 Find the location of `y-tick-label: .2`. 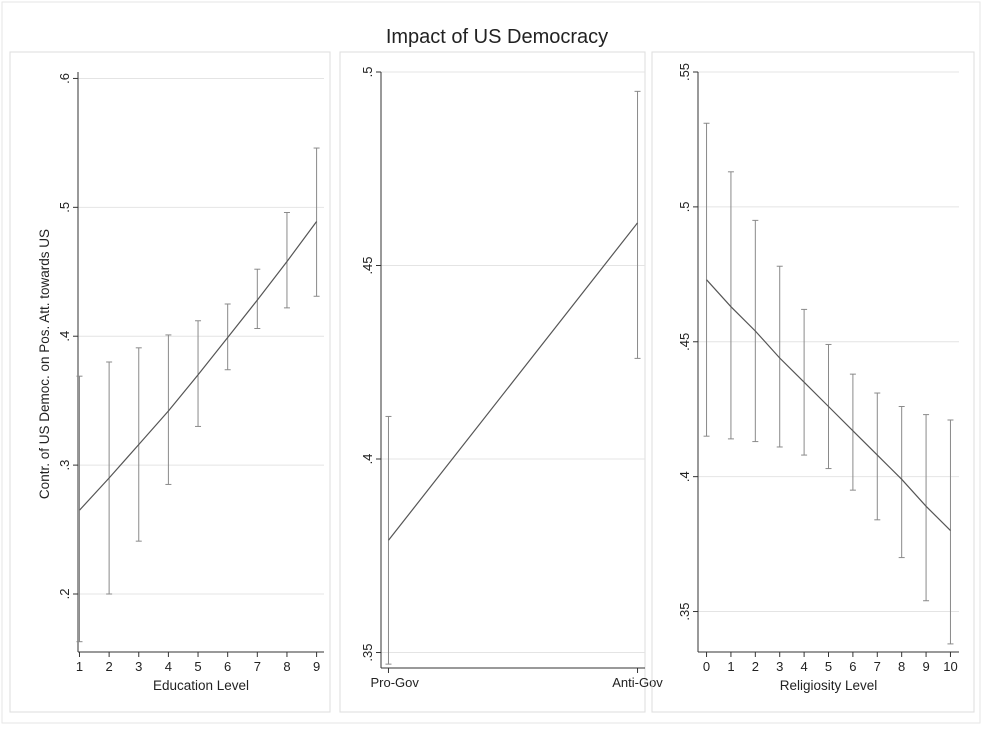

y-tick-label: .2 is located at coordinates (64, 594).